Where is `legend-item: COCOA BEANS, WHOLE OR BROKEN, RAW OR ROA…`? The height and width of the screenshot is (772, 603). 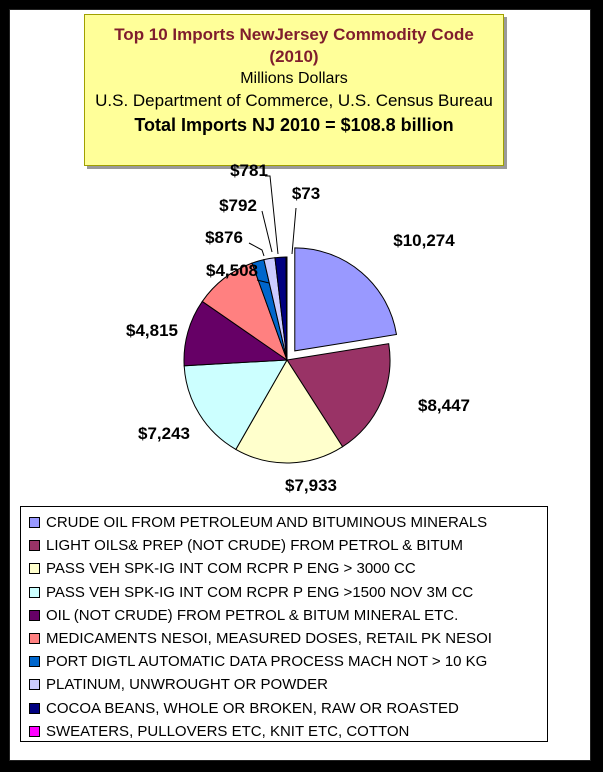
legend-item: COCOA BEANS, WHOLE OR BROKEN, RAW OR ROA… is located at coordinates (284, 708).